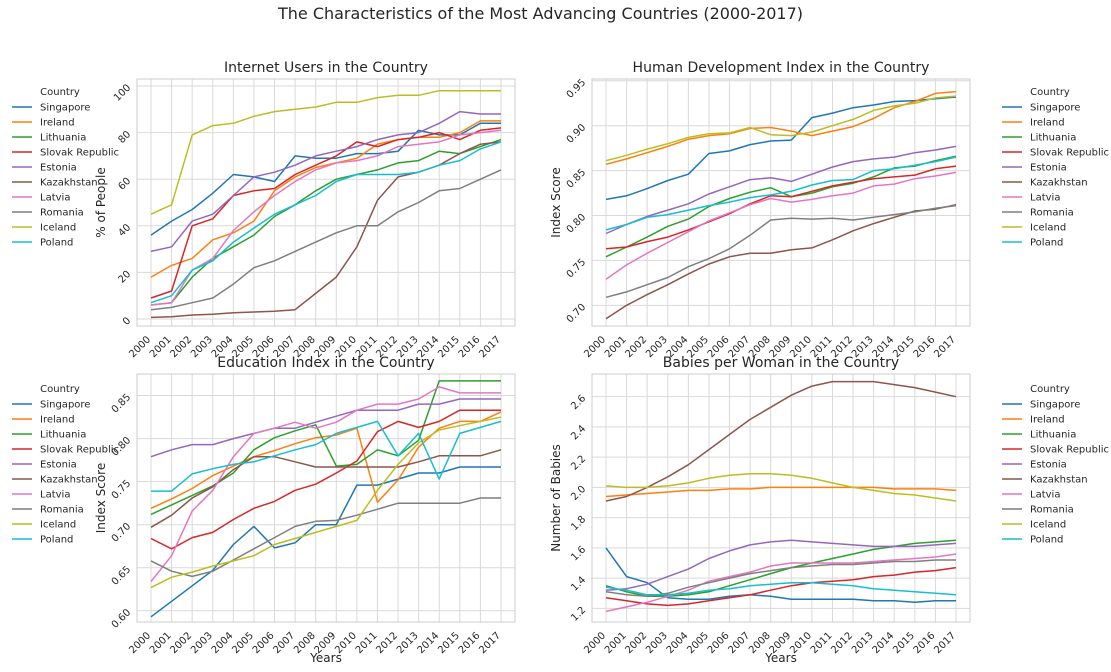 The image size is (1111, 672). Describe the element at coordinates (122, 619) in the screenshot. I see `y-tick-label: 0.60` at that location.